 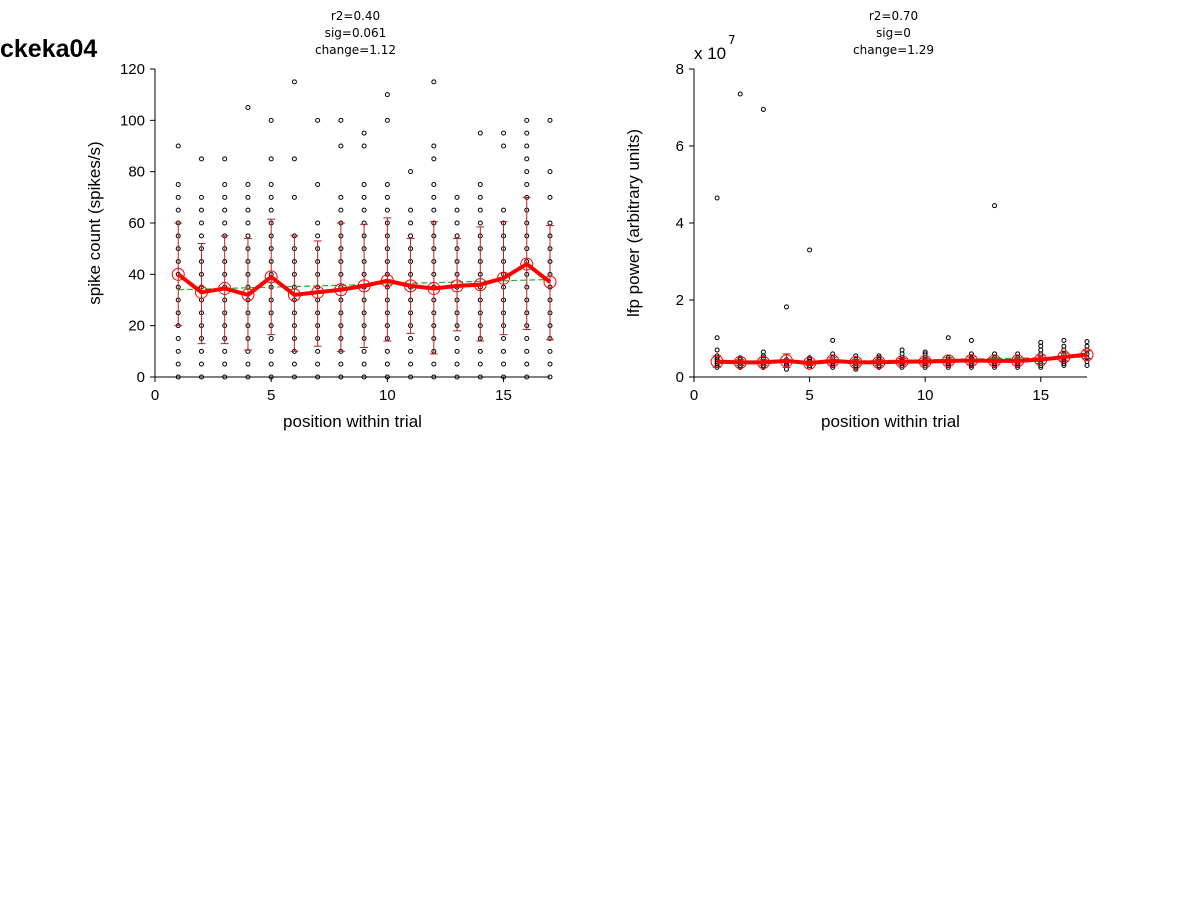 I want to click on stats-line: r2=0.40, so click(x=355, y=16).